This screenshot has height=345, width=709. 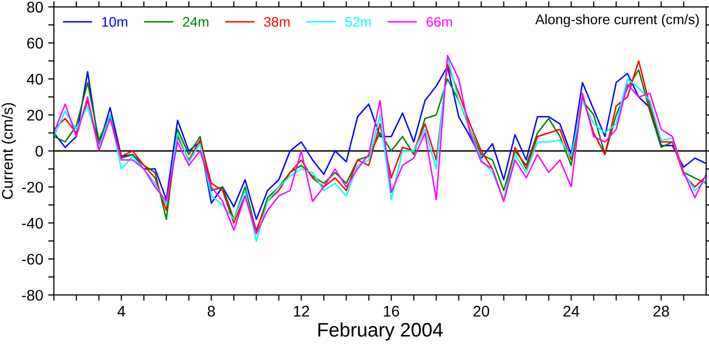 What do you see at coordinates (195, 21) in the screenshot?
I see `legend-label: 24m` at bounding box center [195, 21].